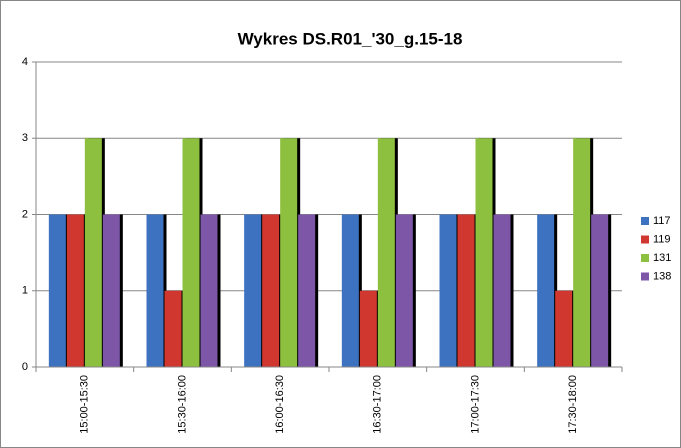 The width and height of the screenshot is (681, 448). I want to click on chart-title: Wykres DS.R01_'30_g.15-18, so click(350, 38).